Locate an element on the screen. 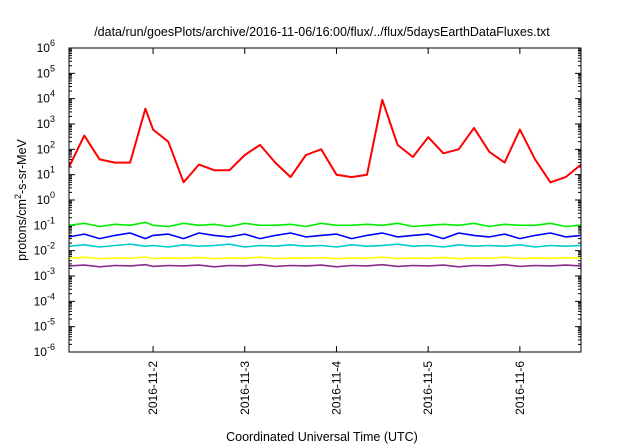 This screenshot has height=448, width=640. y-tick-exponent: 0 is located at coordinates (52, 195).